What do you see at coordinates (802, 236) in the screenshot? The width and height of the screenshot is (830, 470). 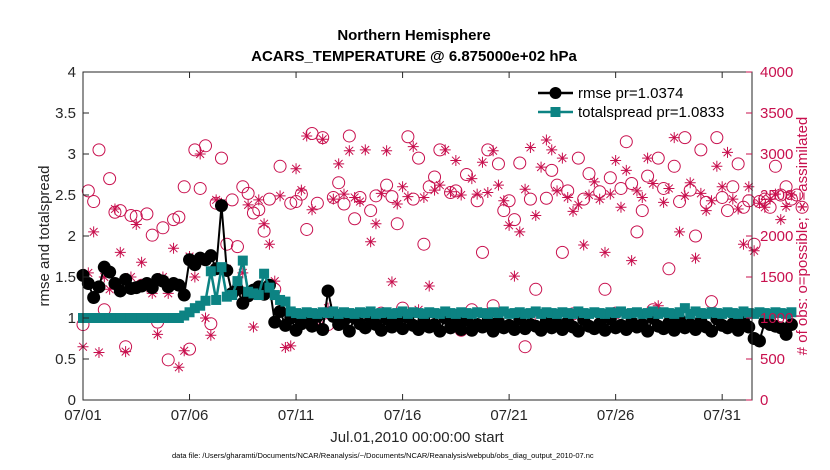 I see `right-y-axis-label: # of obs: o=possible; ∗=assimilated` at bounding box center [802, 236].